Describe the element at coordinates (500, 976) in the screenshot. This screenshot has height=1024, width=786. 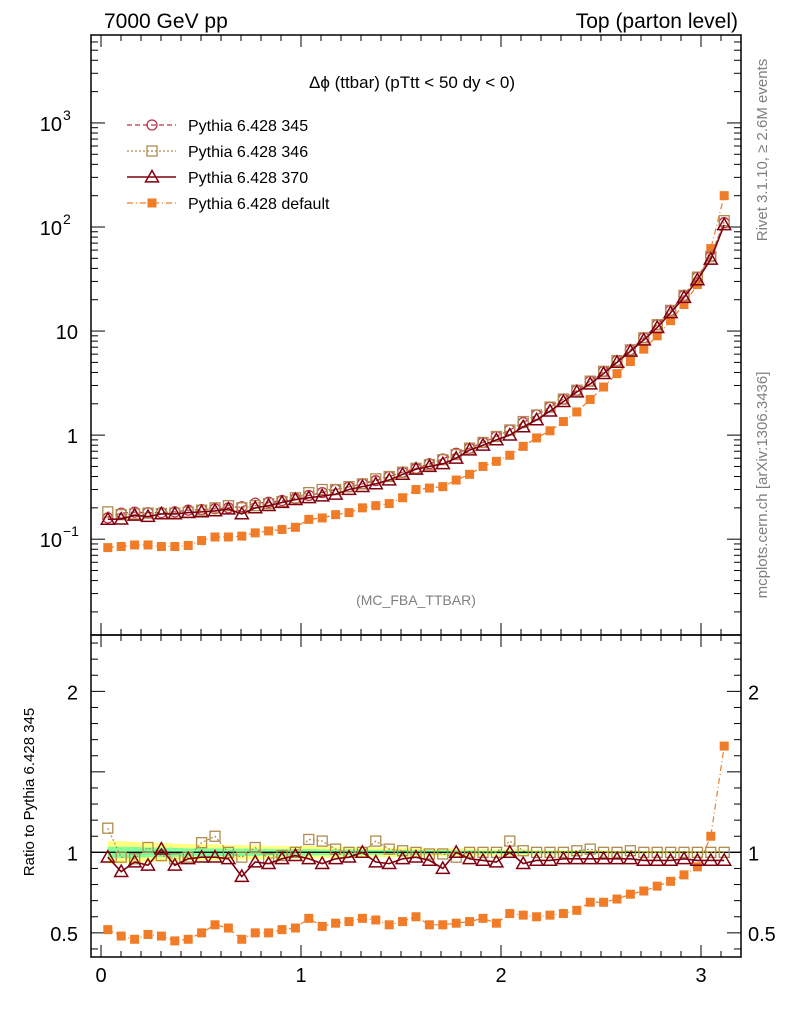
I see `x-tick-label: 2` at that location.